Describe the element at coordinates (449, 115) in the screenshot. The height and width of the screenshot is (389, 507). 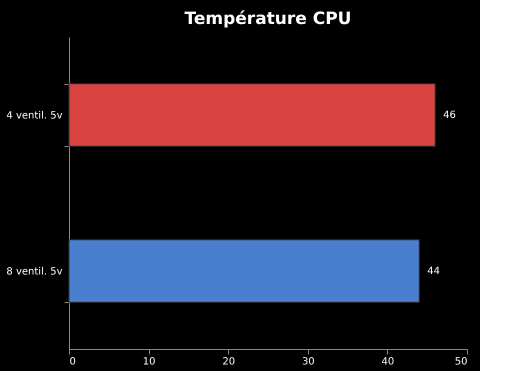
I see `data-label: 46` at that location.